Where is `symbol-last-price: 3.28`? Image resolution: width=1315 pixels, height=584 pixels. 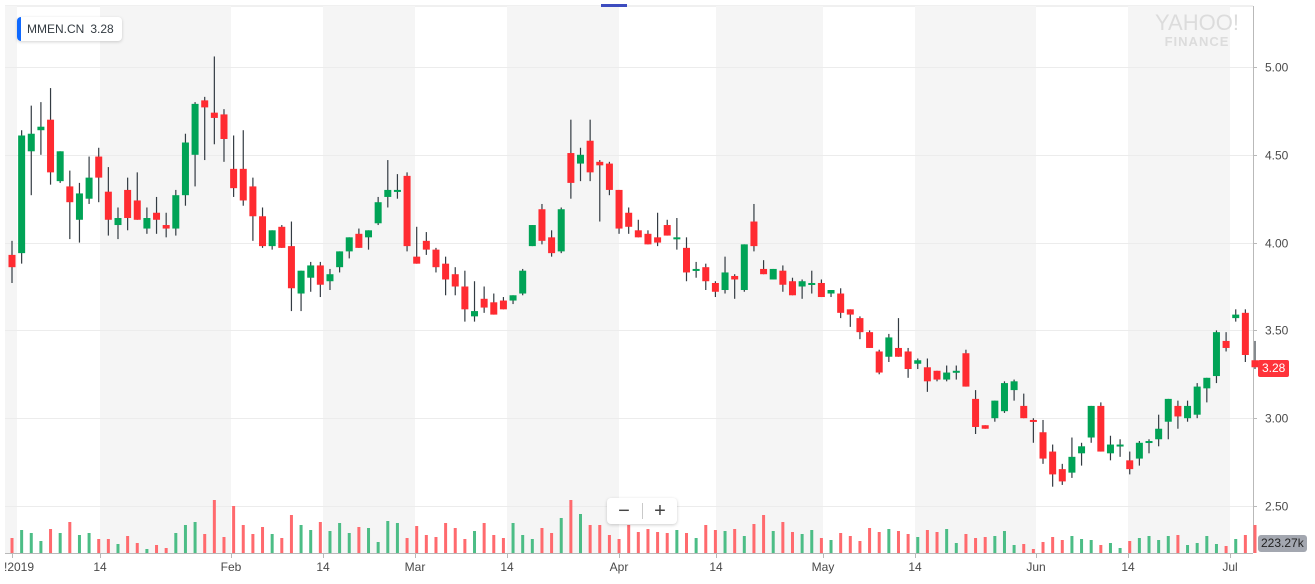
symbol-last-price: 3.28 is located at coordinates (102, 29).